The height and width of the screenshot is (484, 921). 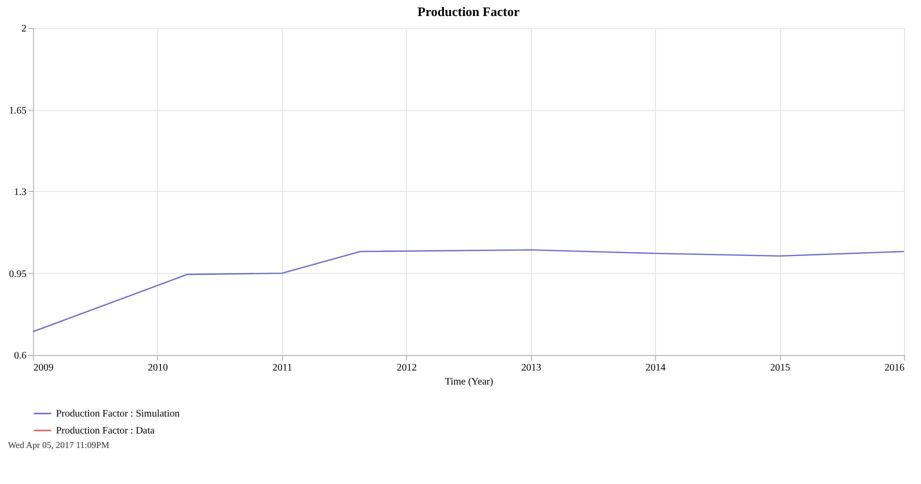 What do you see at coordinates (158, 368) in the screenshot?
I see `x-tick-label: 2010` at bounding box center [158, 368].